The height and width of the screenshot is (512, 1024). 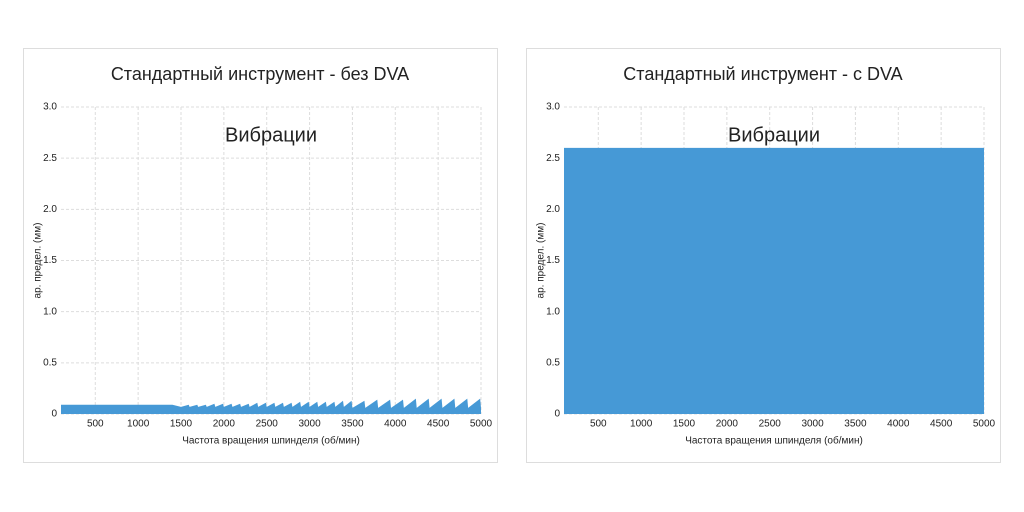 I want to click on area, so click(x=271, y=406).